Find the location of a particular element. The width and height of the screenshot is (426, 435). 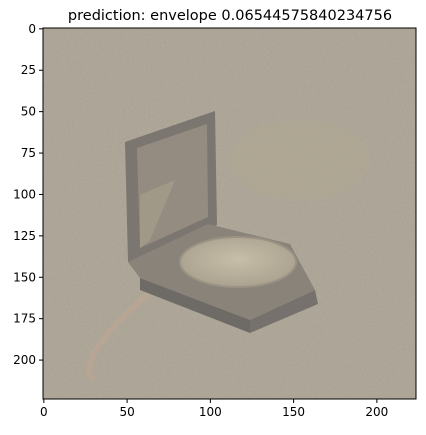

compact-base-front is located at coordinates (284, 311).